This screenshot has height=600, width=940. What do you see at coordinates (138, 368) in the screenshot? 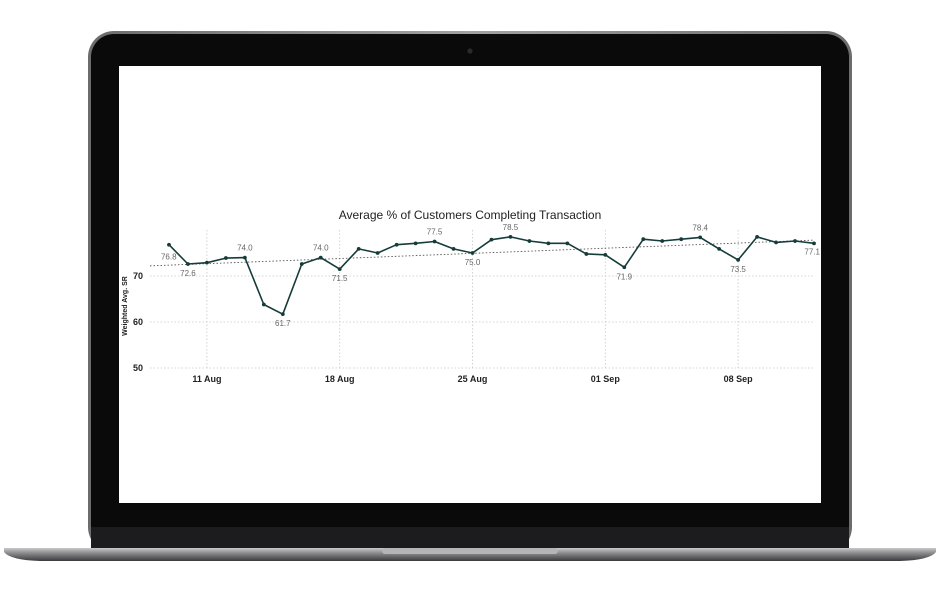
I see `y-tick-label: 50` at bounding box center [138, 368].